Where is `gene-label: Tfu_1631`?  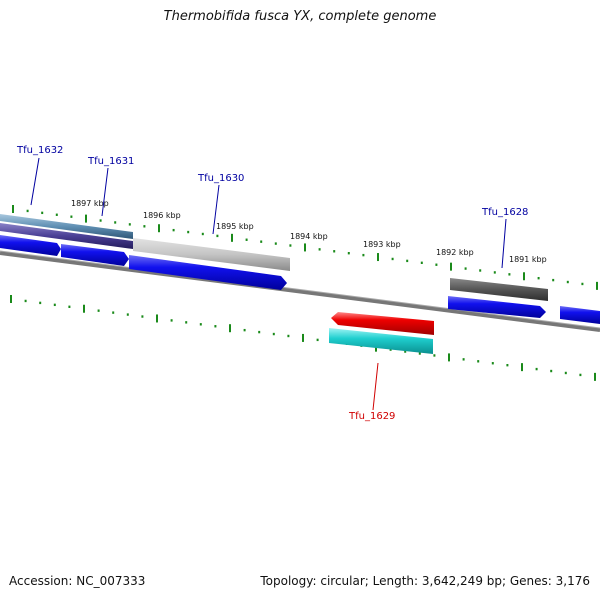
gene-label: Tfu_1631 is located at coordinates (110, 161).